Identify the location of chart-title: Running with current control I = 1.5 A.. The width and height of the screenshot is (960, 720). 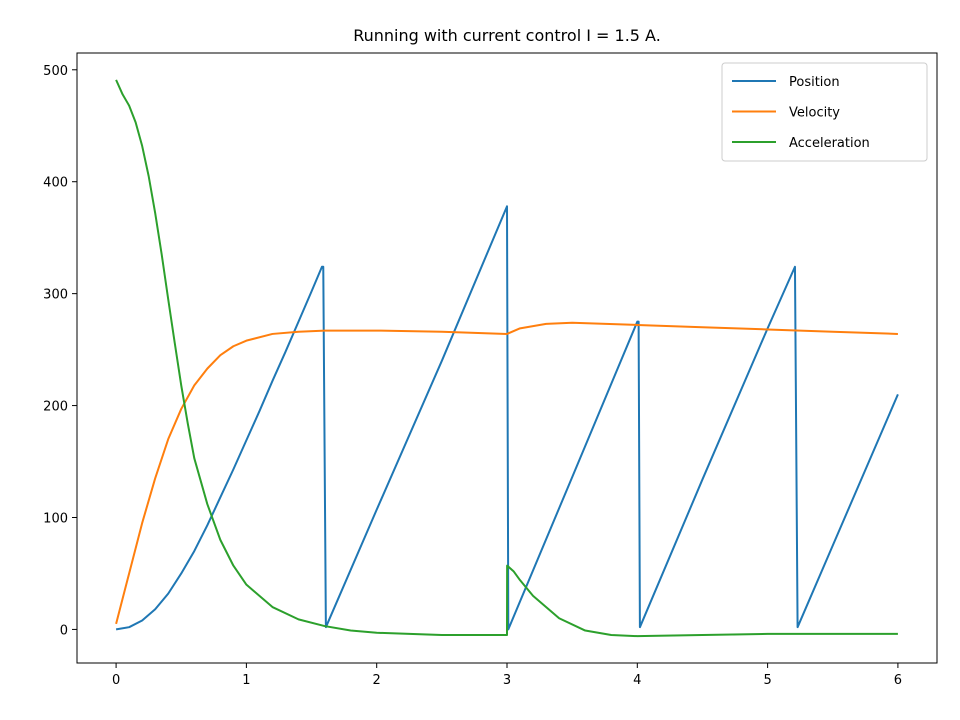
(507, 35).